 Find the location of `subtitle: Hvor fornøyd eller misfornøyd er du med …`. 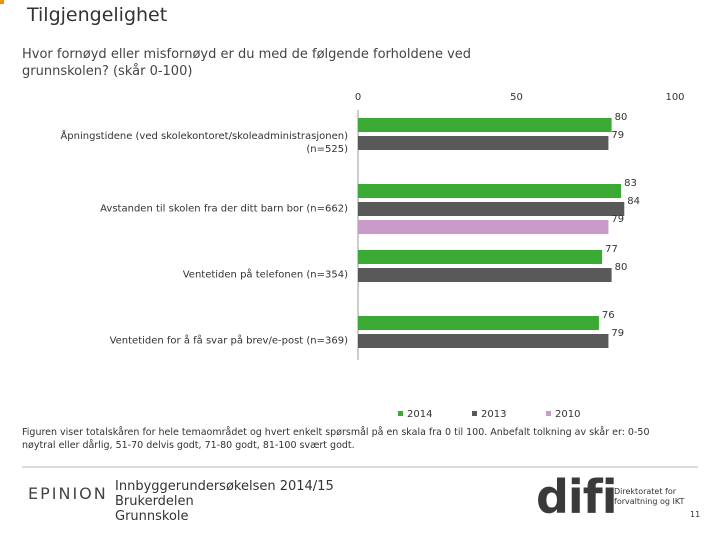

subtitle: Hvor fornøyd eller misfornøyd er du med … is located at coordinates (247, 63).